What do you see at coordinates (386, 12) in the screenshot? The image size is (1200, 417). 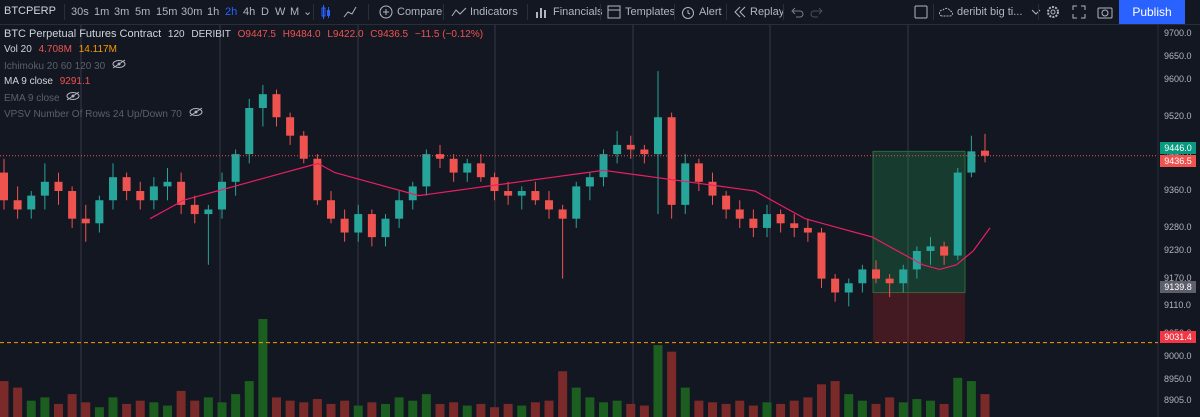 I see `compare-icon` at bounding box center [386, 12].